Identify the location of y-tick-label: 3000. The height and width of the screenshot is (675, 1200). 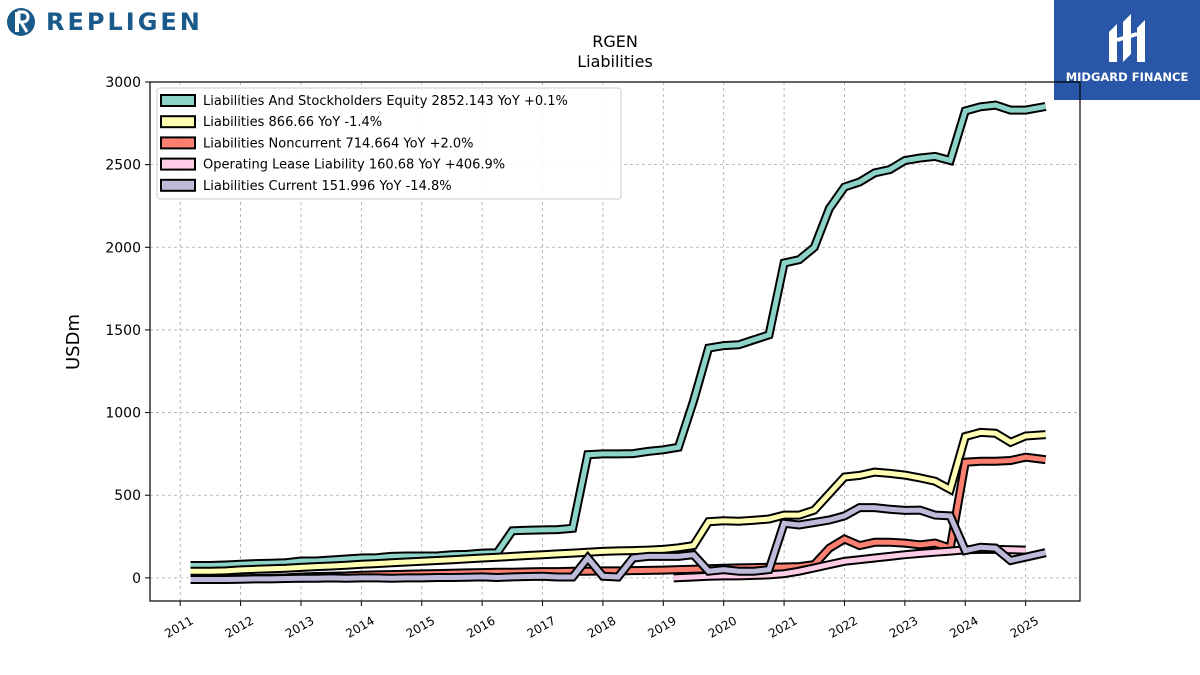
(123, 83).